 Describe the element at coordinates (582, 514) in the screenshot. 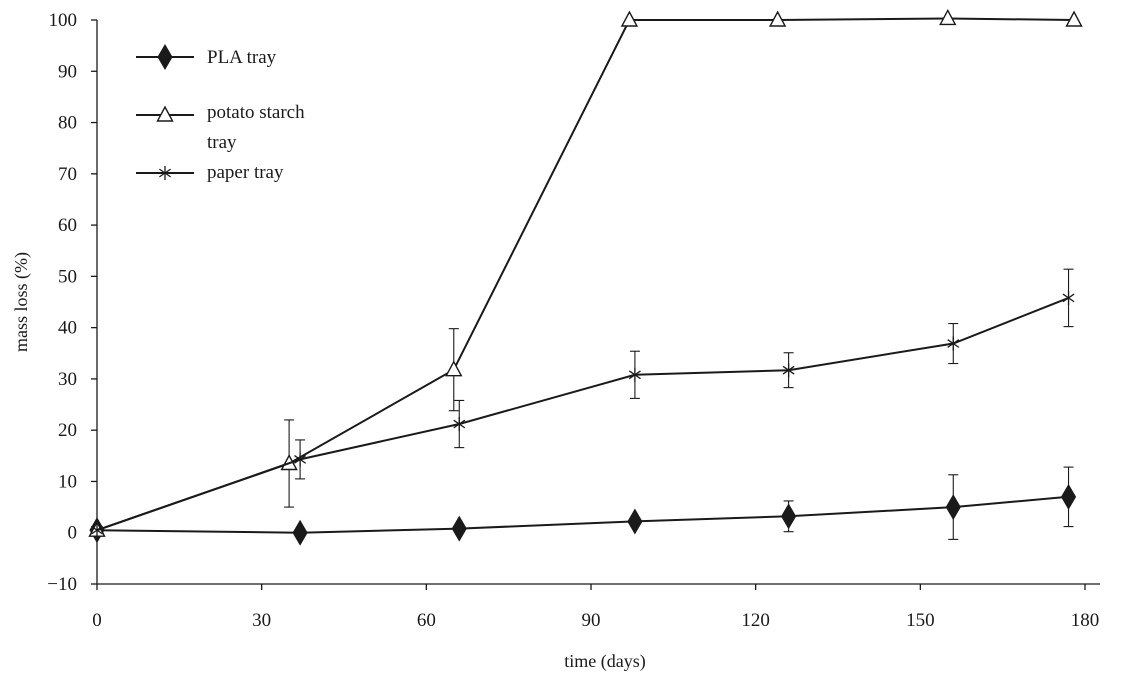

I see `pla-tray-line` at that location.